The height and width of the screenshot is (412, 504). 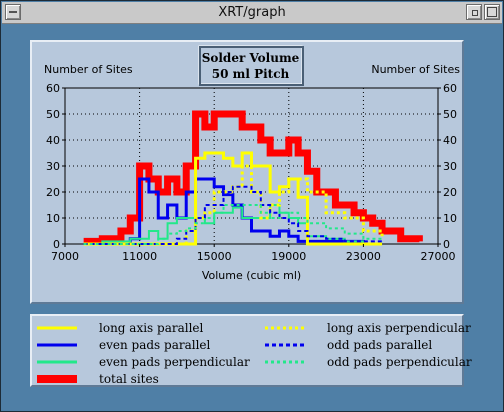 What do you see at coordinates (450, 192) in the screenshot?
I see `y-tick-label-right: 20` at bounding box center [450, 192].